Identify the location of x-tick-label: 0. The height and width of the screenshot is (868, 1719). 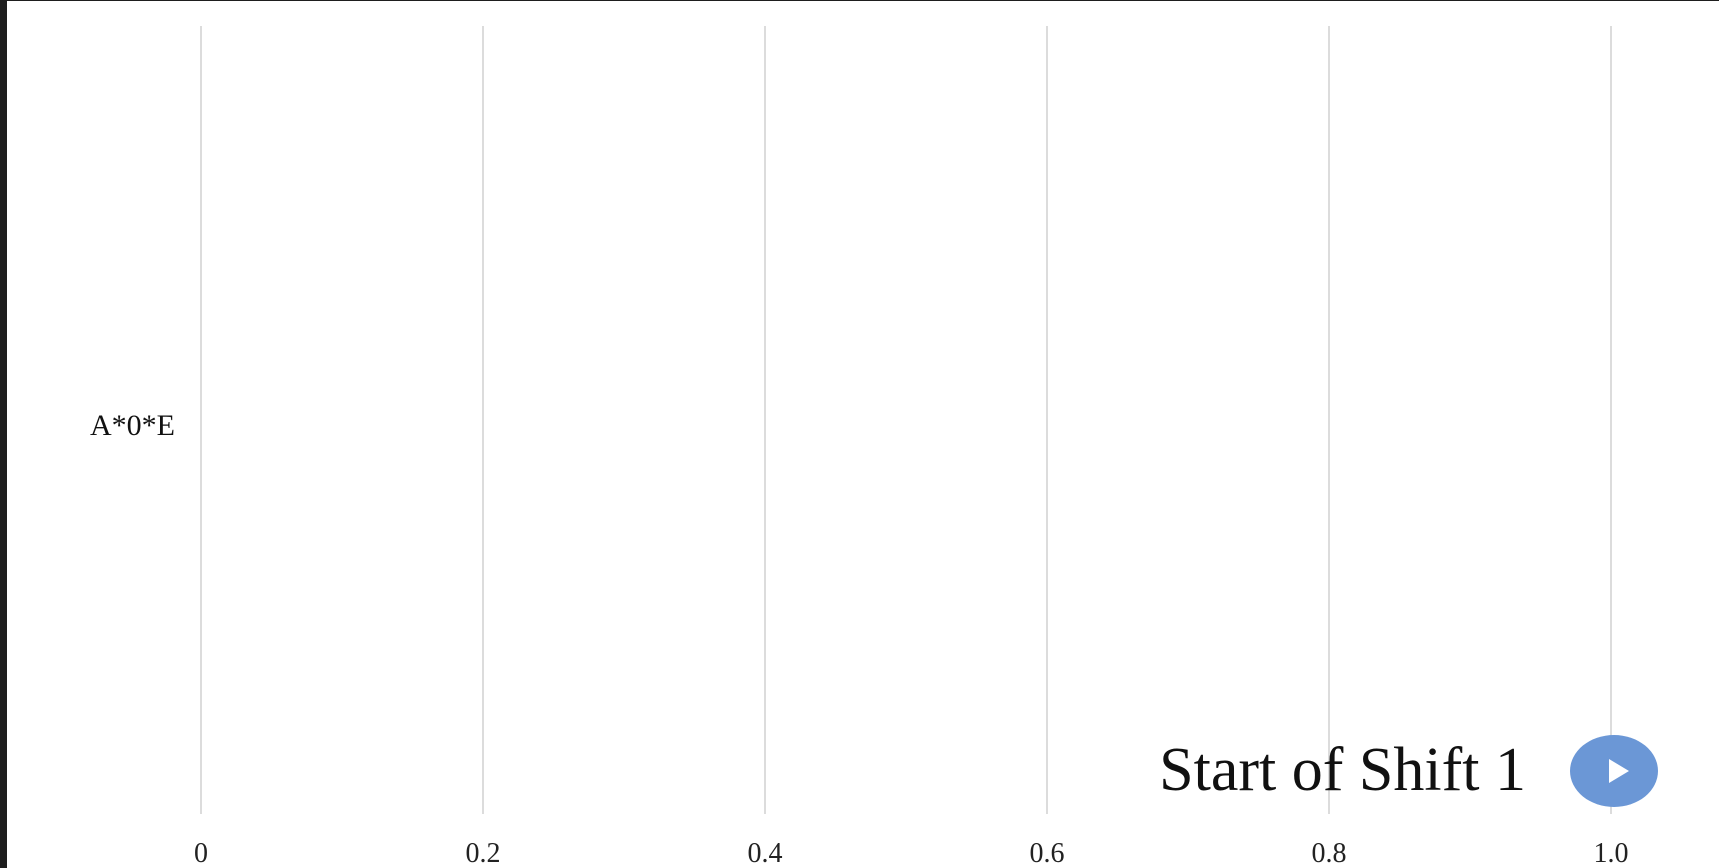
(201, 853).